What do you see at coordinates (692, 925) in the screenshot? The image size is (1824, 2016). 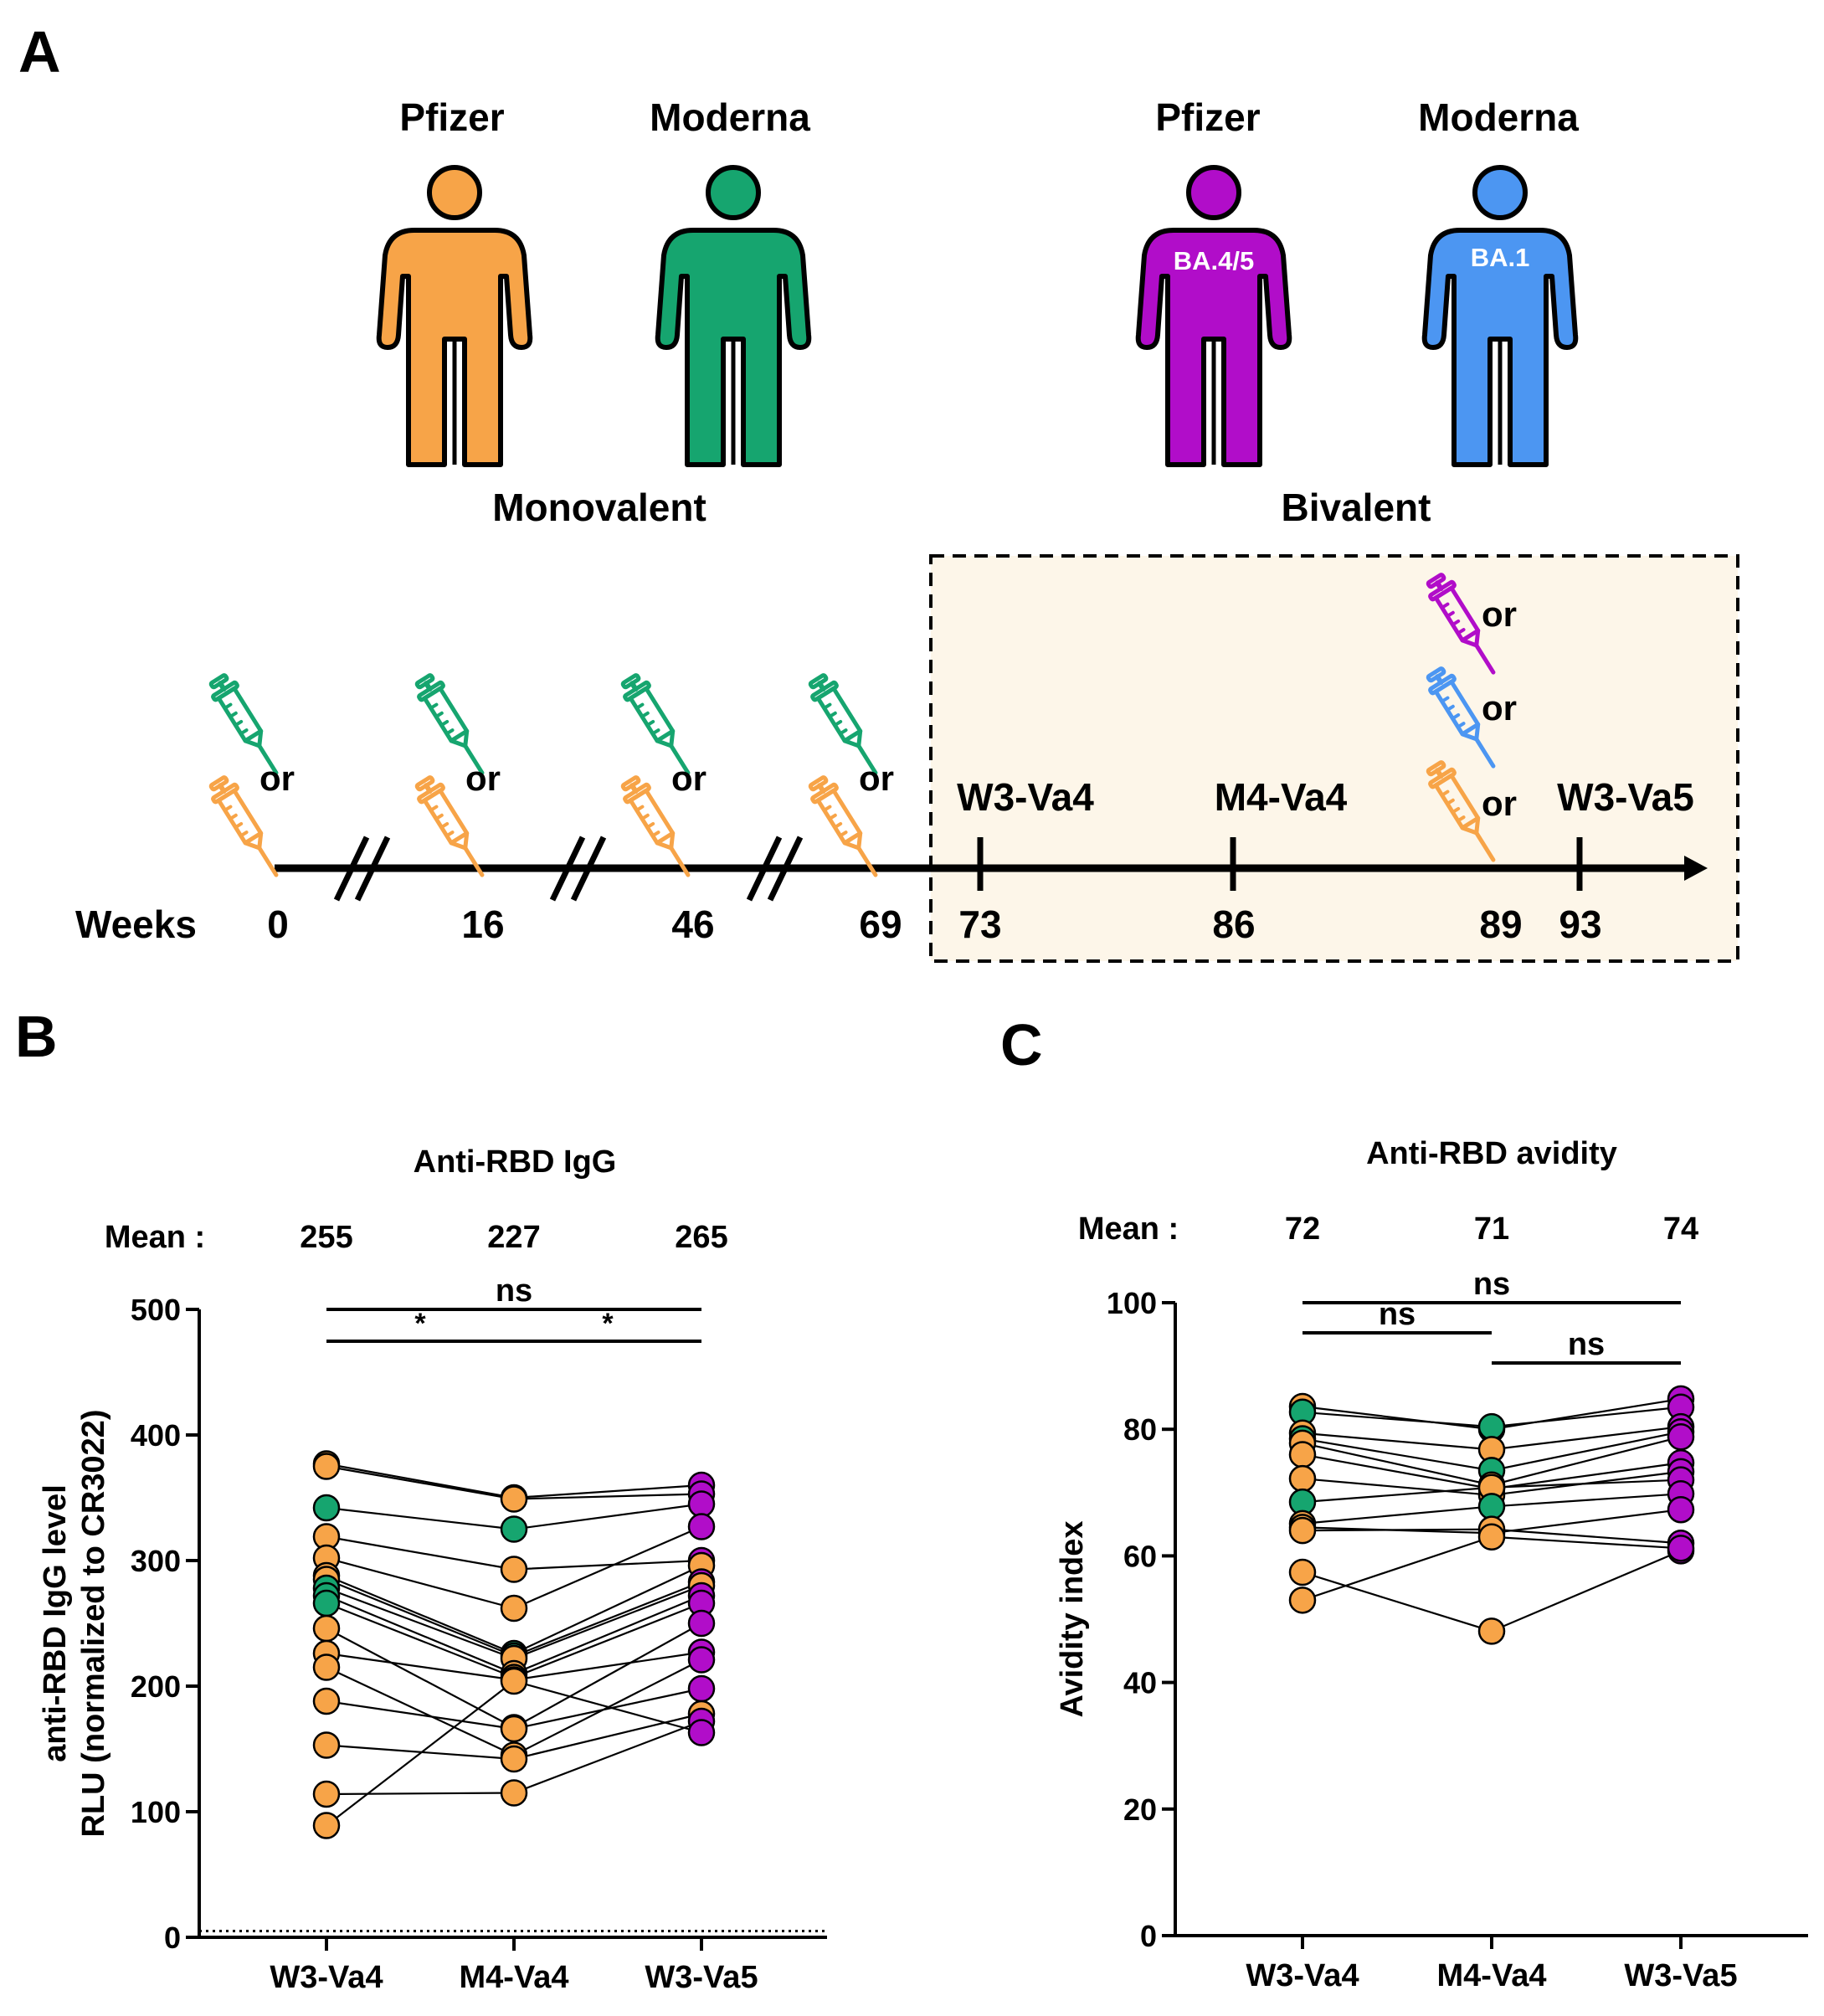 I see `week-label: 46` at bounding box center [692, 925].